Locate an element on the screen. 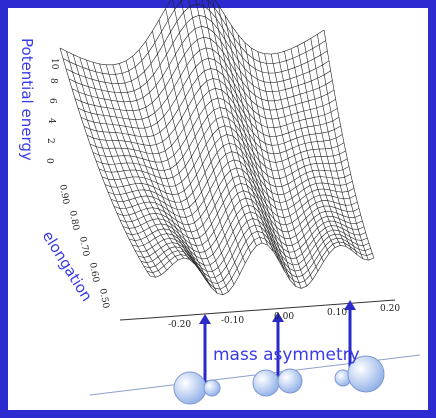 The height and width of the screenshot is (418, 436). base-axis is located at coordinates (257, 310).